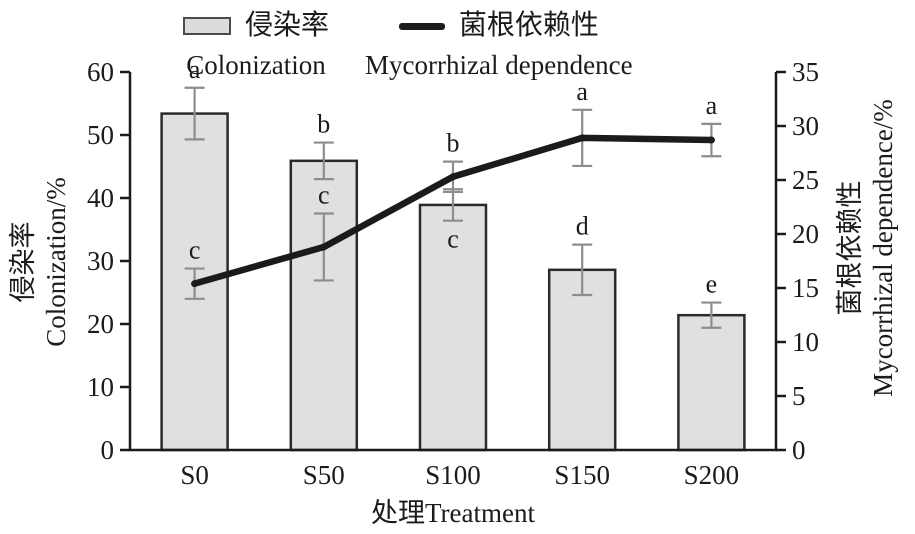 Image resolution: width=915 pixels, height=534 pixels. I want to click on left-axis-title-zh: 侵染率, so click(23, 262).